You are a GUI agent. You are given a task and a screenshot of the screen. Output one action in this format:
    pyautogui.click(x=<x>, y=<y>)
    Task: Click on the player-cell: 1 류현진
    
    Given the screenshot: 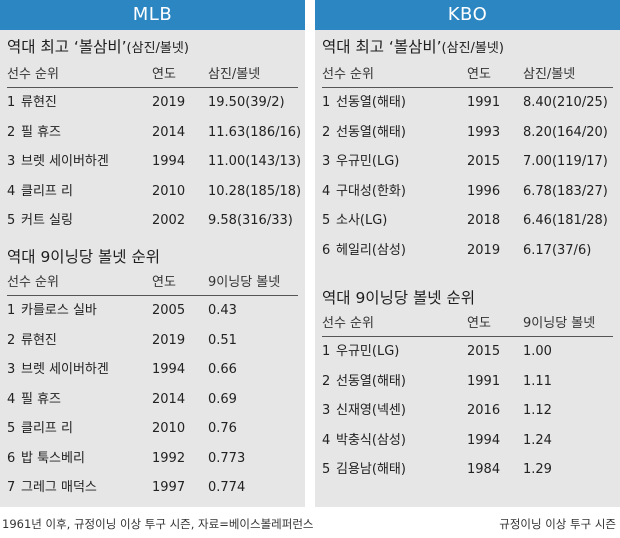 What is the action you would take?
    pyautogui.click(x=32, y=103)
    